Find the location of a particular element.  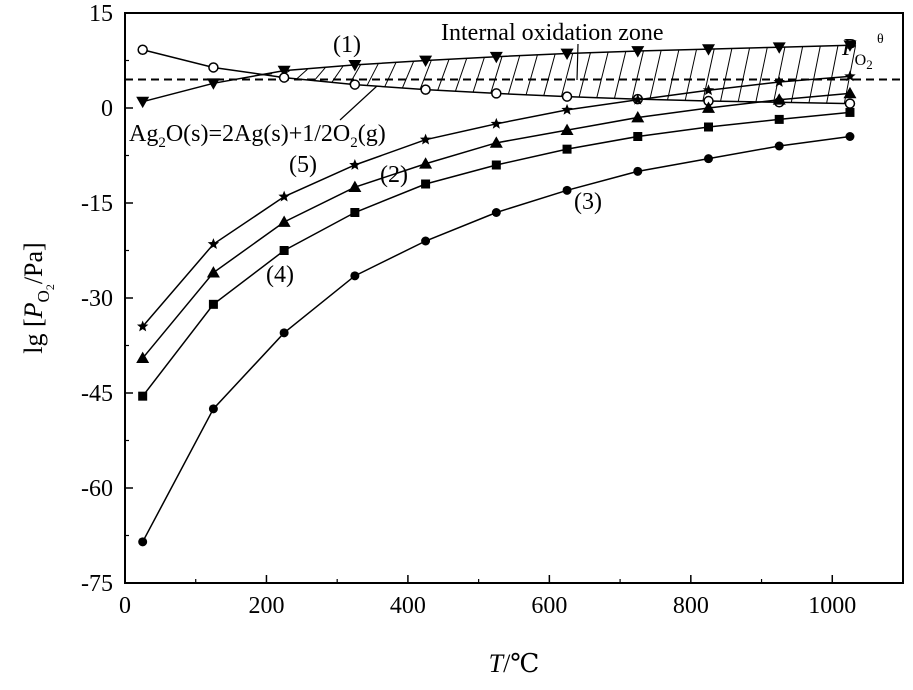

x-tick-label: 0 is located at coordinates (125, 606).